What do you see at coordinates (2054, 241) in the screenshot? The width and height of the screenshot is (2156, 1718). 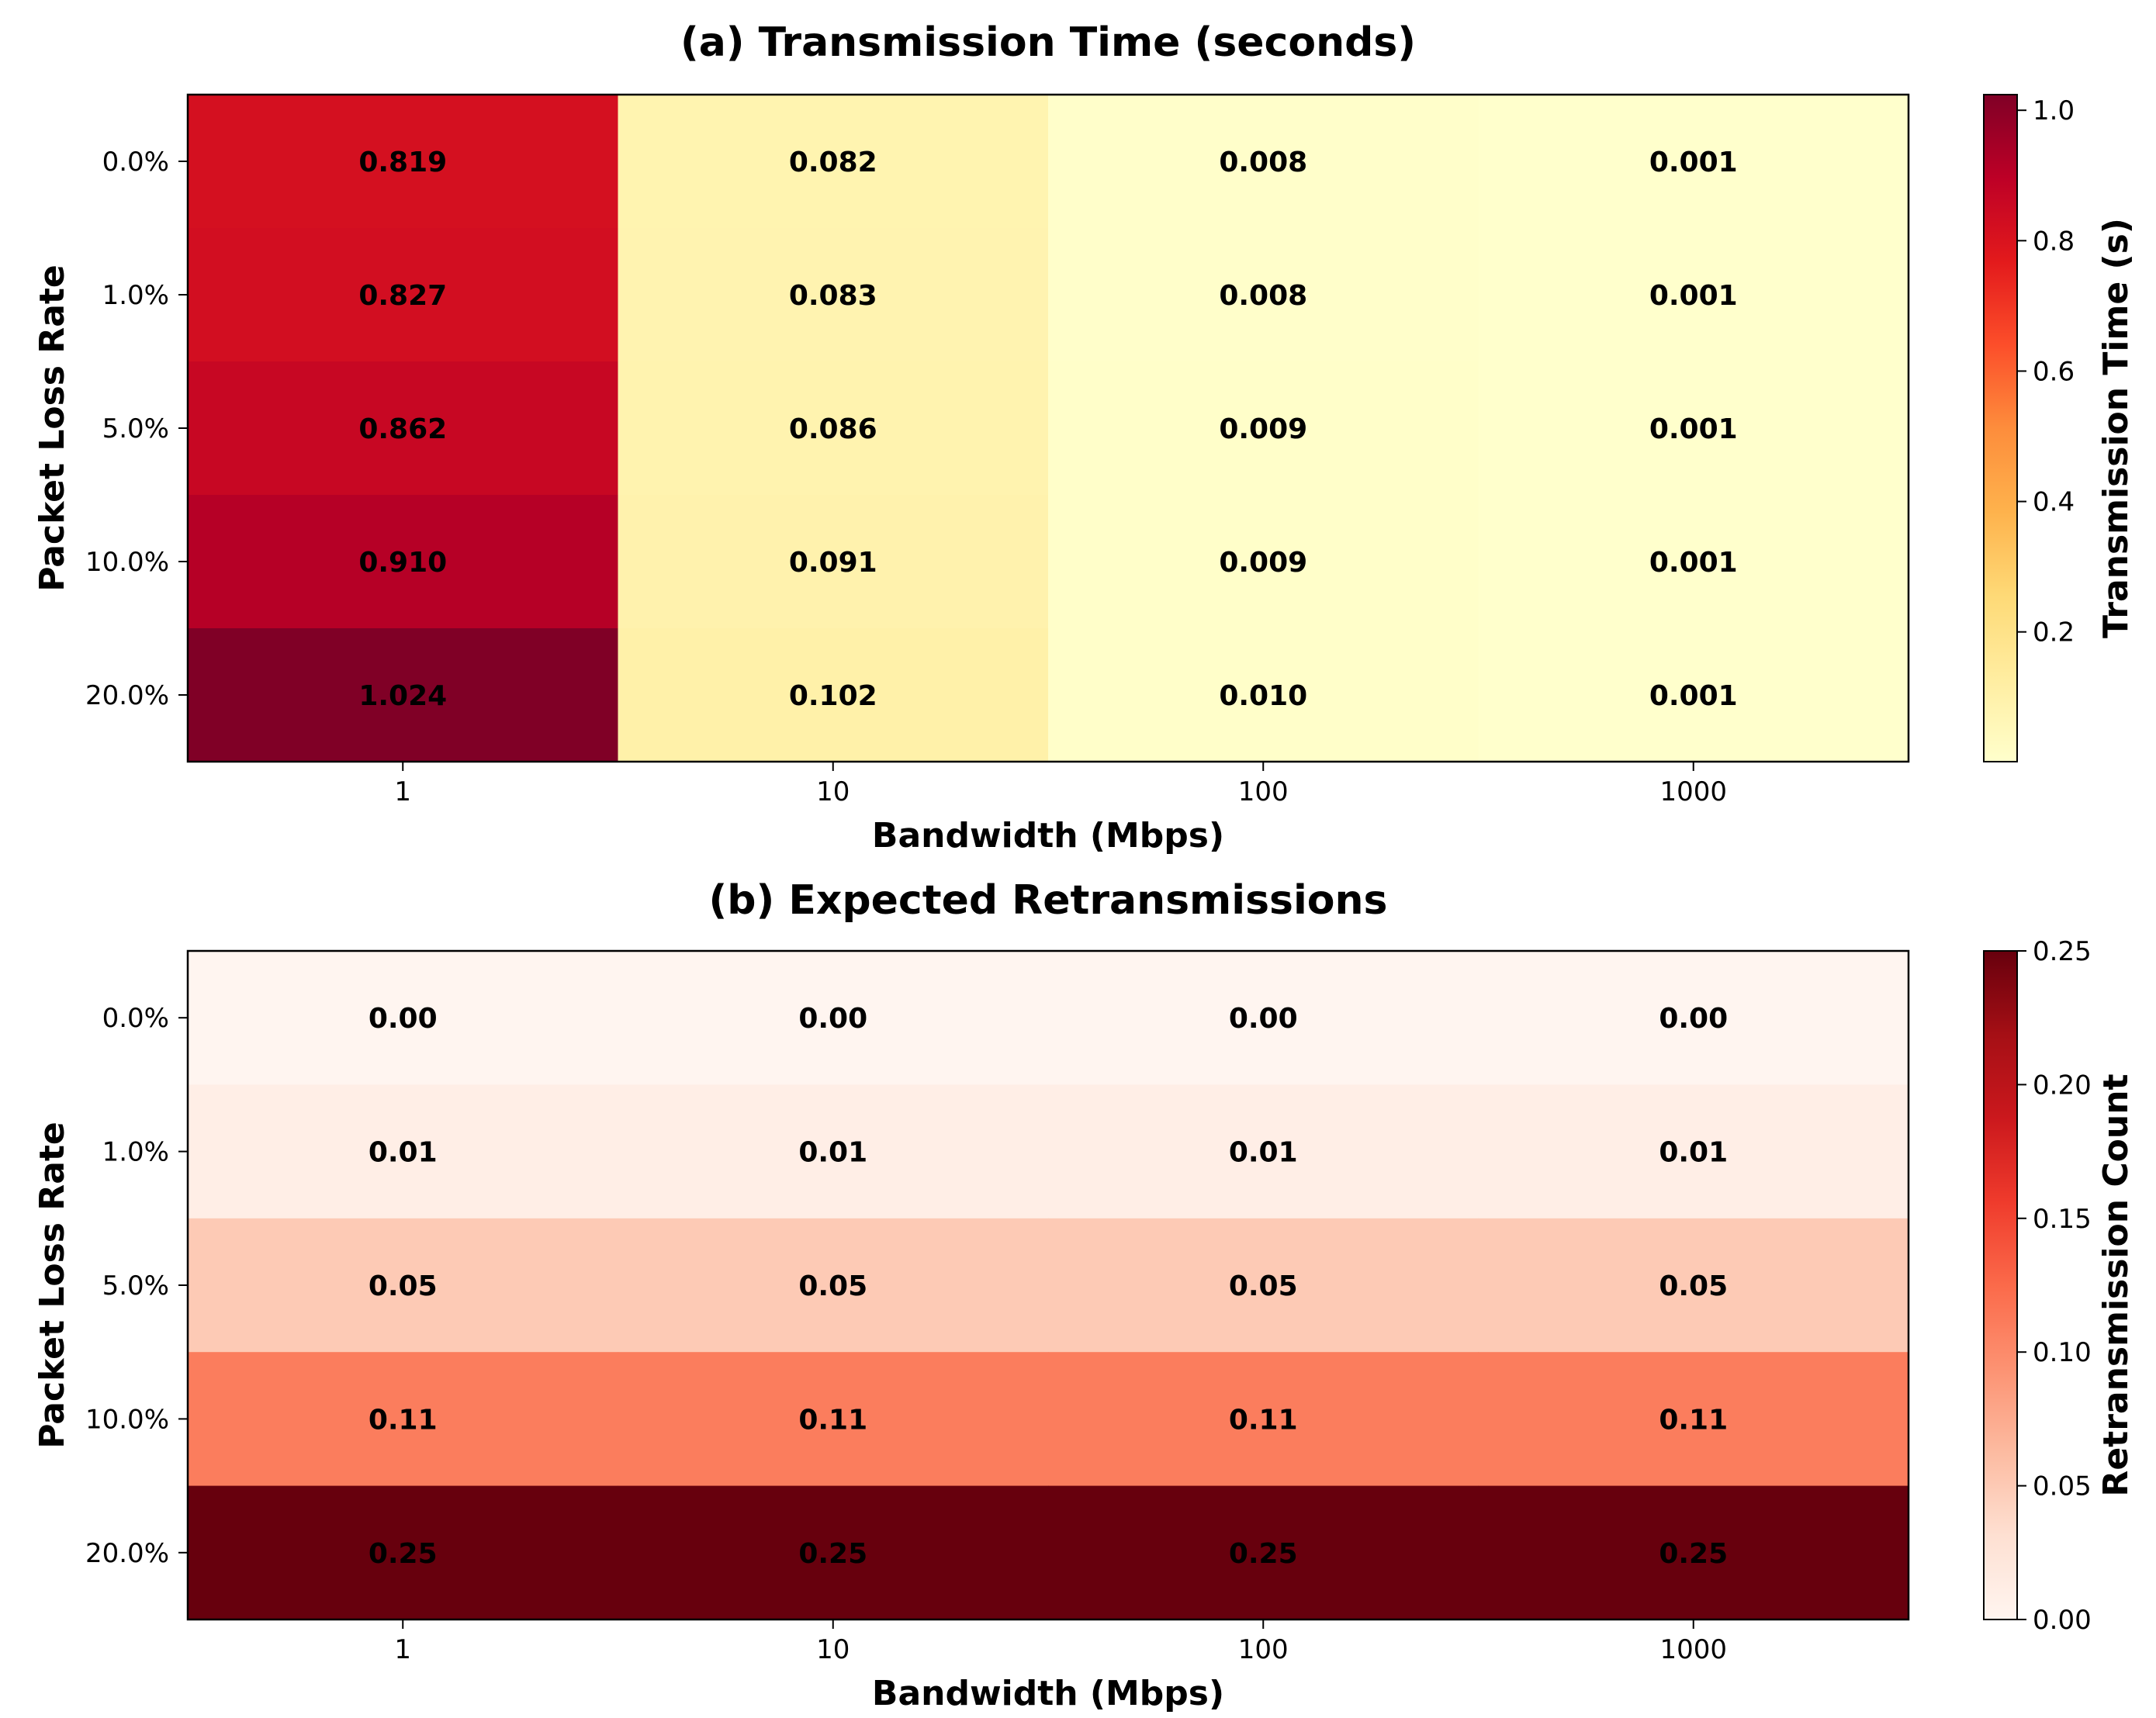 I see `colorbar-tick-label: 0.8` at bounding box center [2054, 241].